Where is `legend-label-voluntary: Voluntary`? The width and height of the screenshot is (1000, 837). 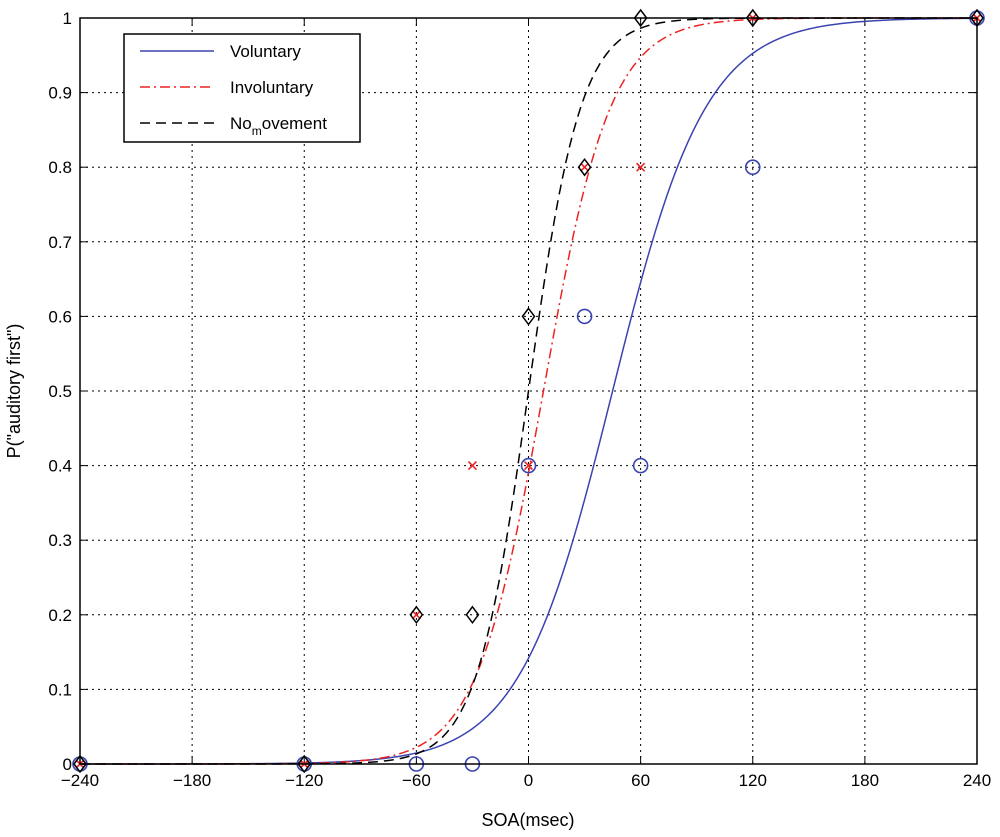
legend-label-voluntary: Voluntary is located at coordinates (265, 51).